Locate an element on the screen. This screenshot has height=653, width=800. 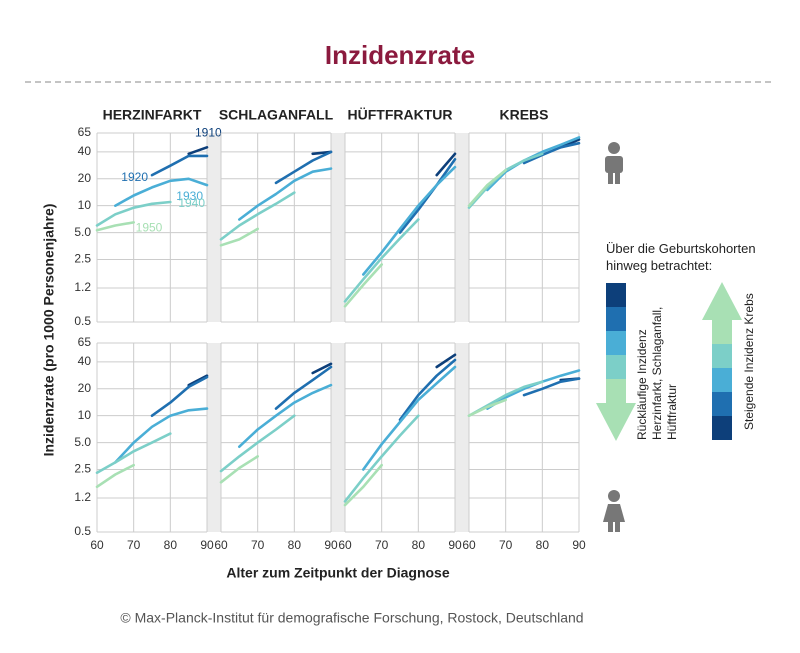
y-axis-label: Inzidenzrate (pro 1000 Personenjahre) is located at coordinates (49, 330).